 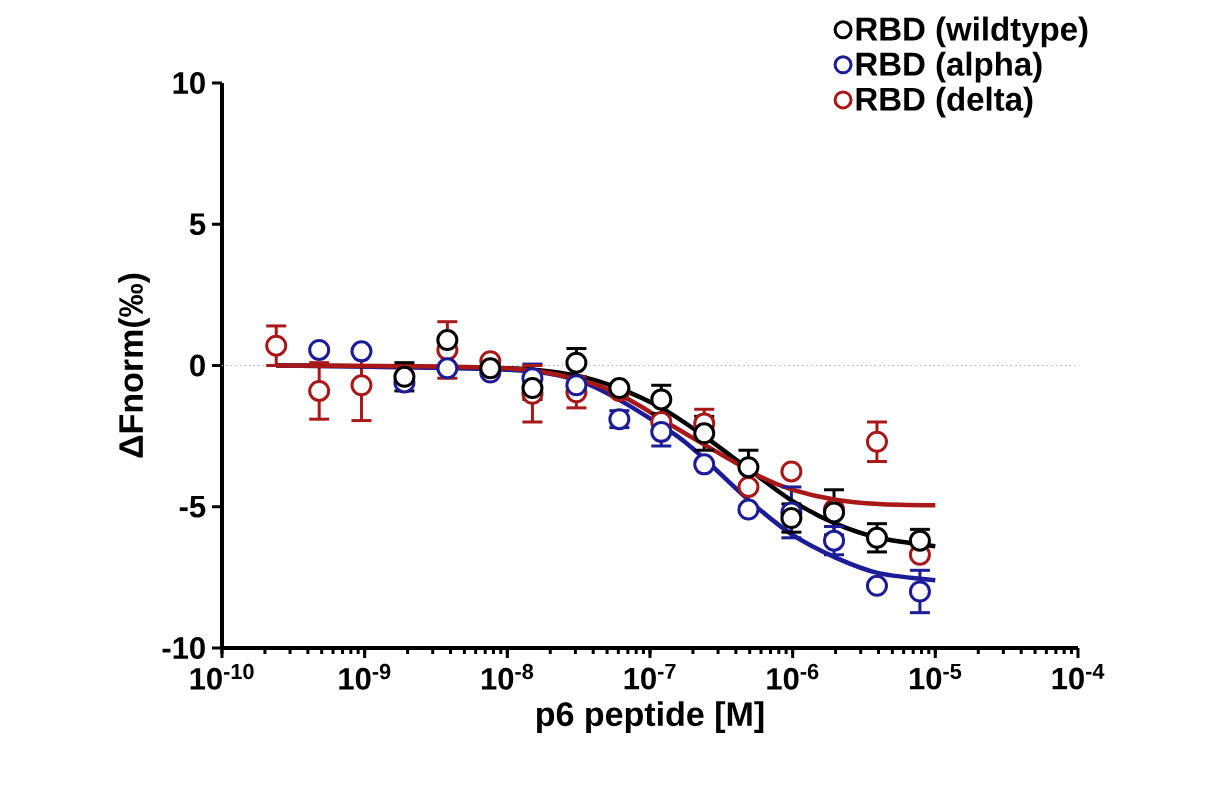 I want to click on x-tick-label: 10$^{-8}$, so click(x=507, y=676).